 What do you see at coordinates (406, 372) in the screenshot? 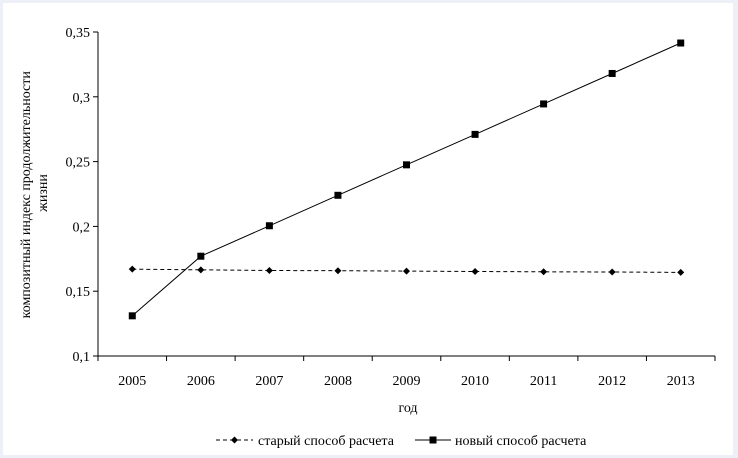
I see `x-axis-ticks: 2005 2006 2007 2008 2009 2010 2011 2012 2013` at bounding box center [406, 372].